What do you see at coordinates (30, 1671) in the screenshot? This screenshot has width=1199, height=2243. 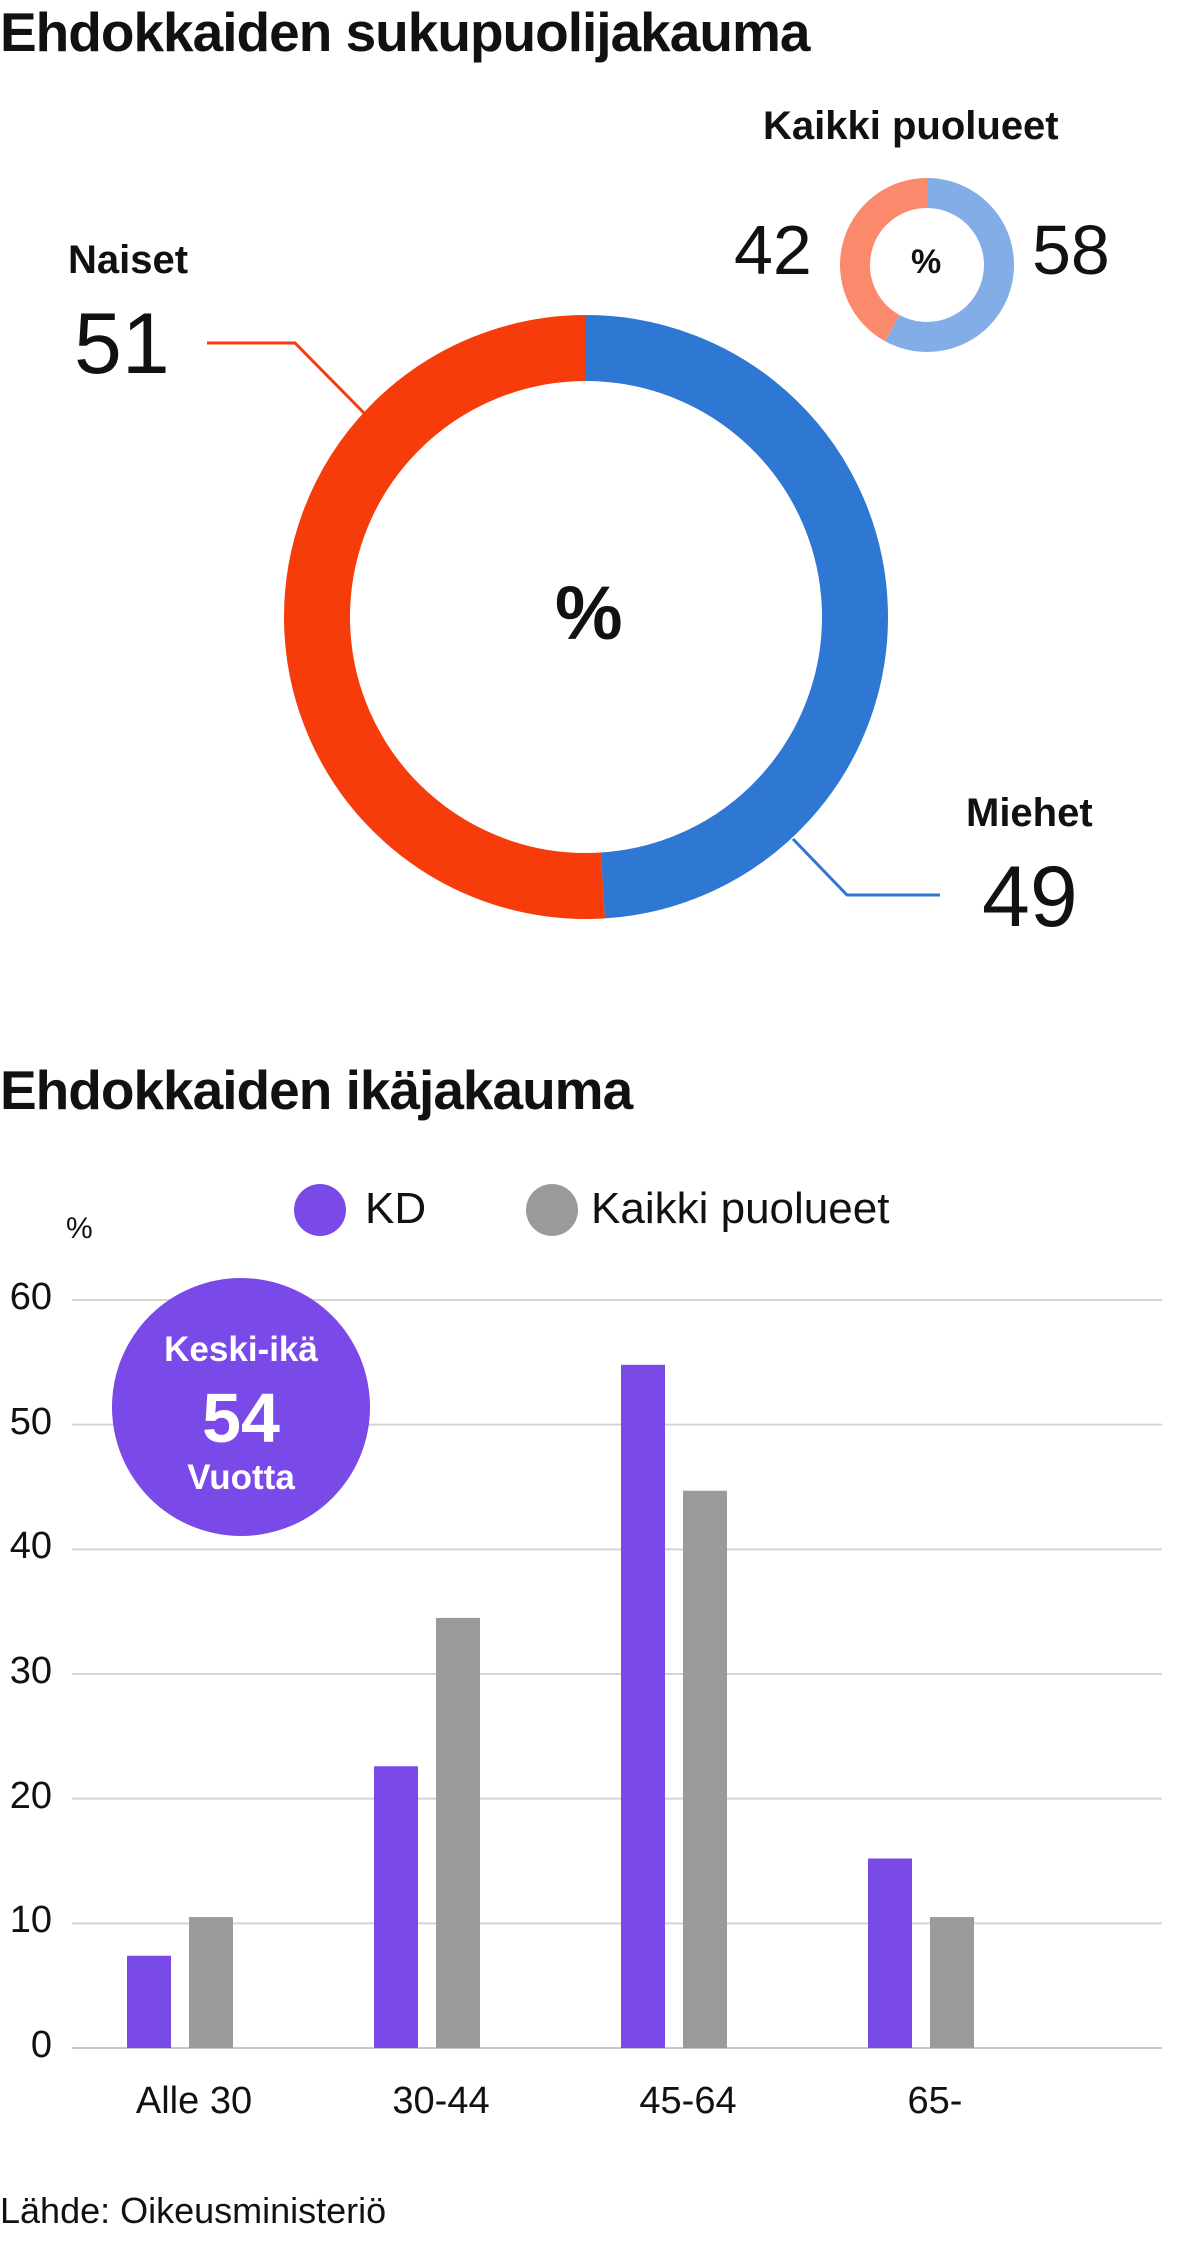 I see `y-tick-30: 30` at bounding box center [30, 1671].